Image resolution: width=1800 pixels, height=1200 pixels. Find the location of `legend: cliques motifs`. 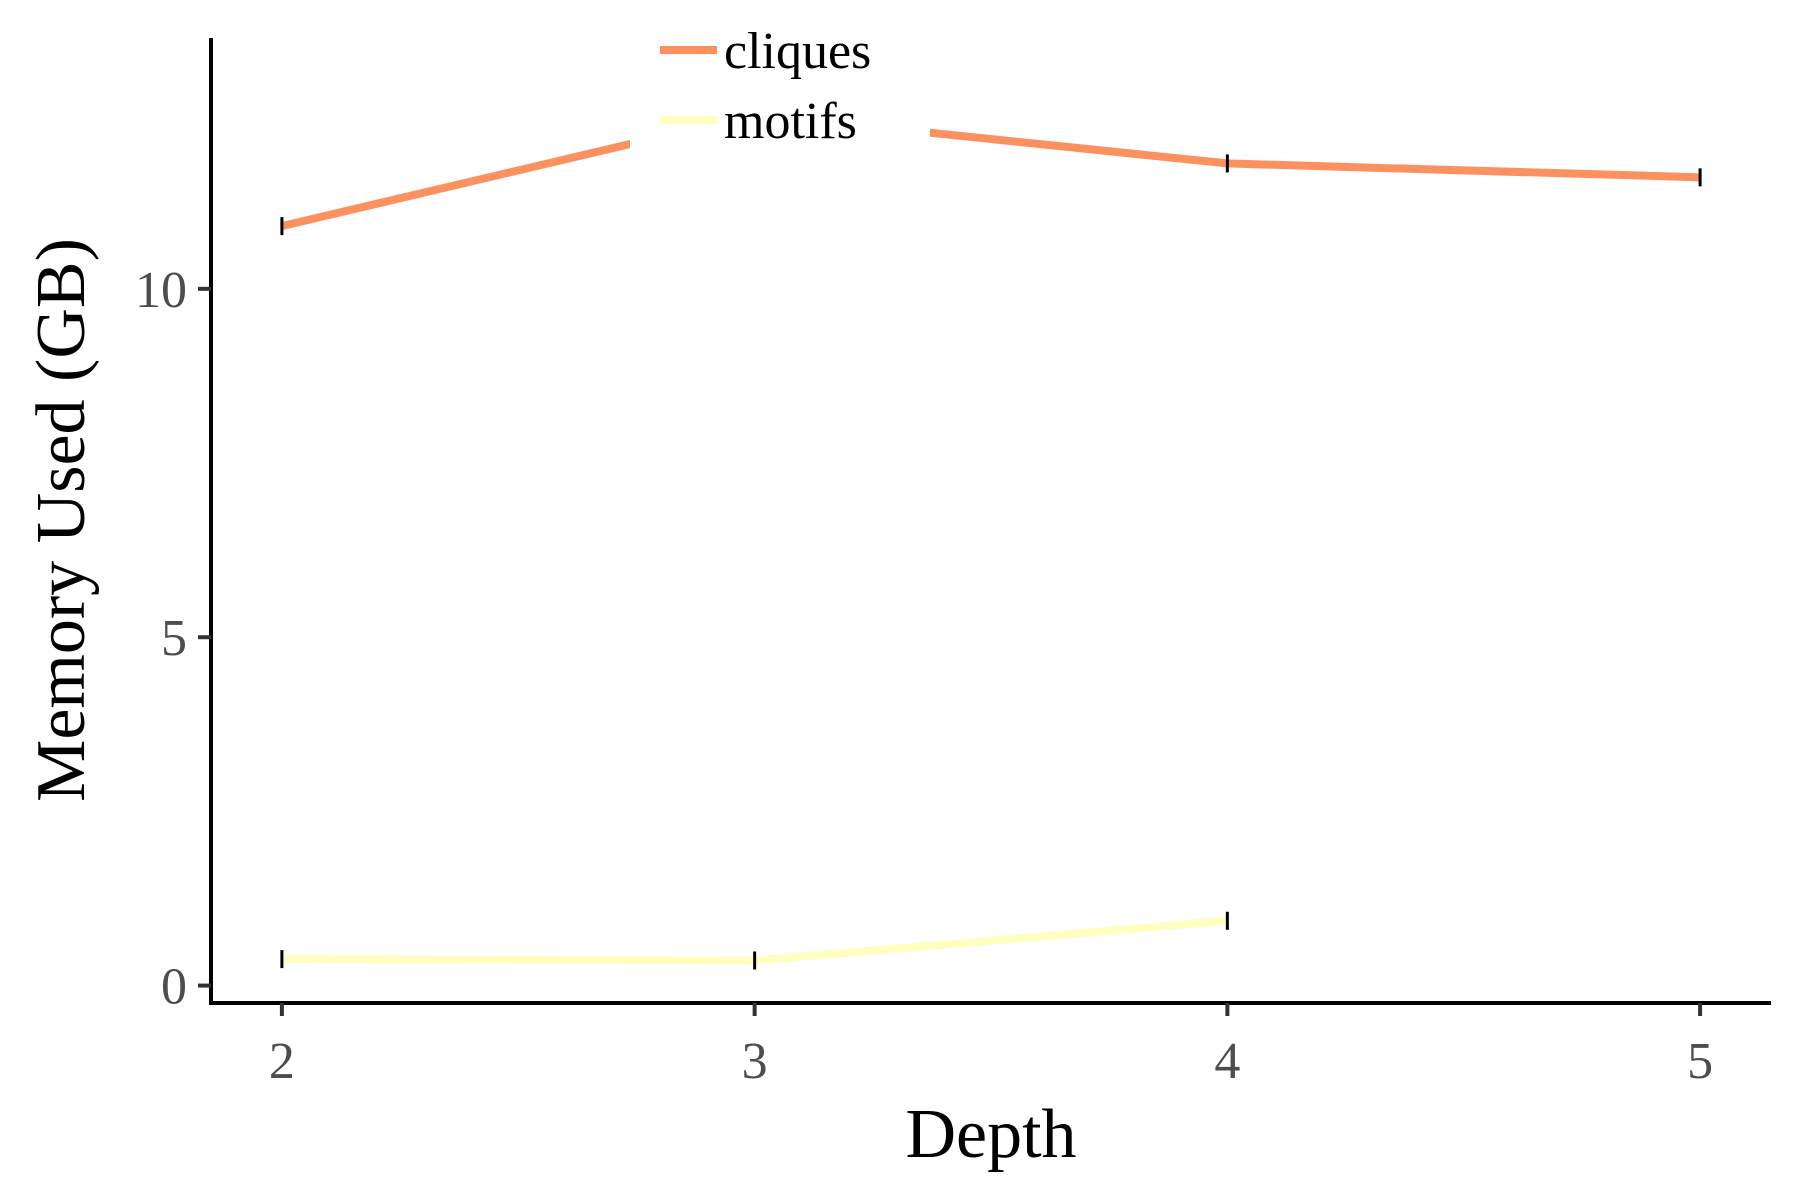

legend: cliques motifs is located at coordinates (780, 85).